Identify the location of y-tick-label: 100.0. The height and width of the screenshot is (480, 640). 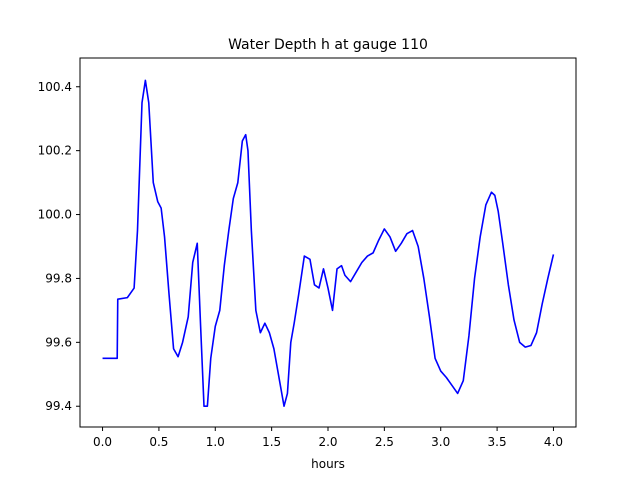
(55, 215).